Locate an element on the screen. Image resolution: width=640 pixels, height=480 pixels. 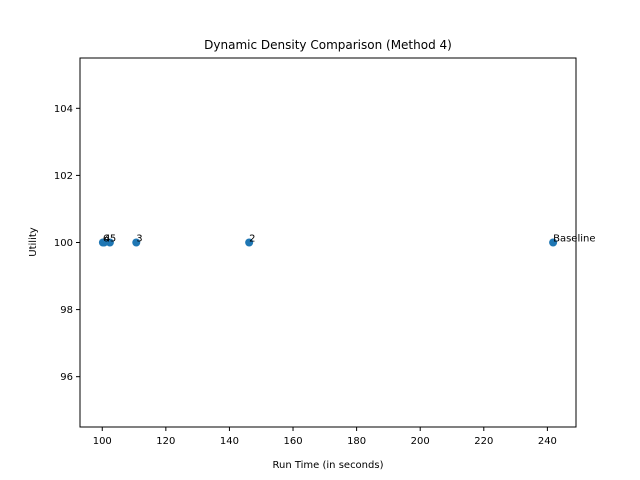
data-points is located at coordinates (328, 242).